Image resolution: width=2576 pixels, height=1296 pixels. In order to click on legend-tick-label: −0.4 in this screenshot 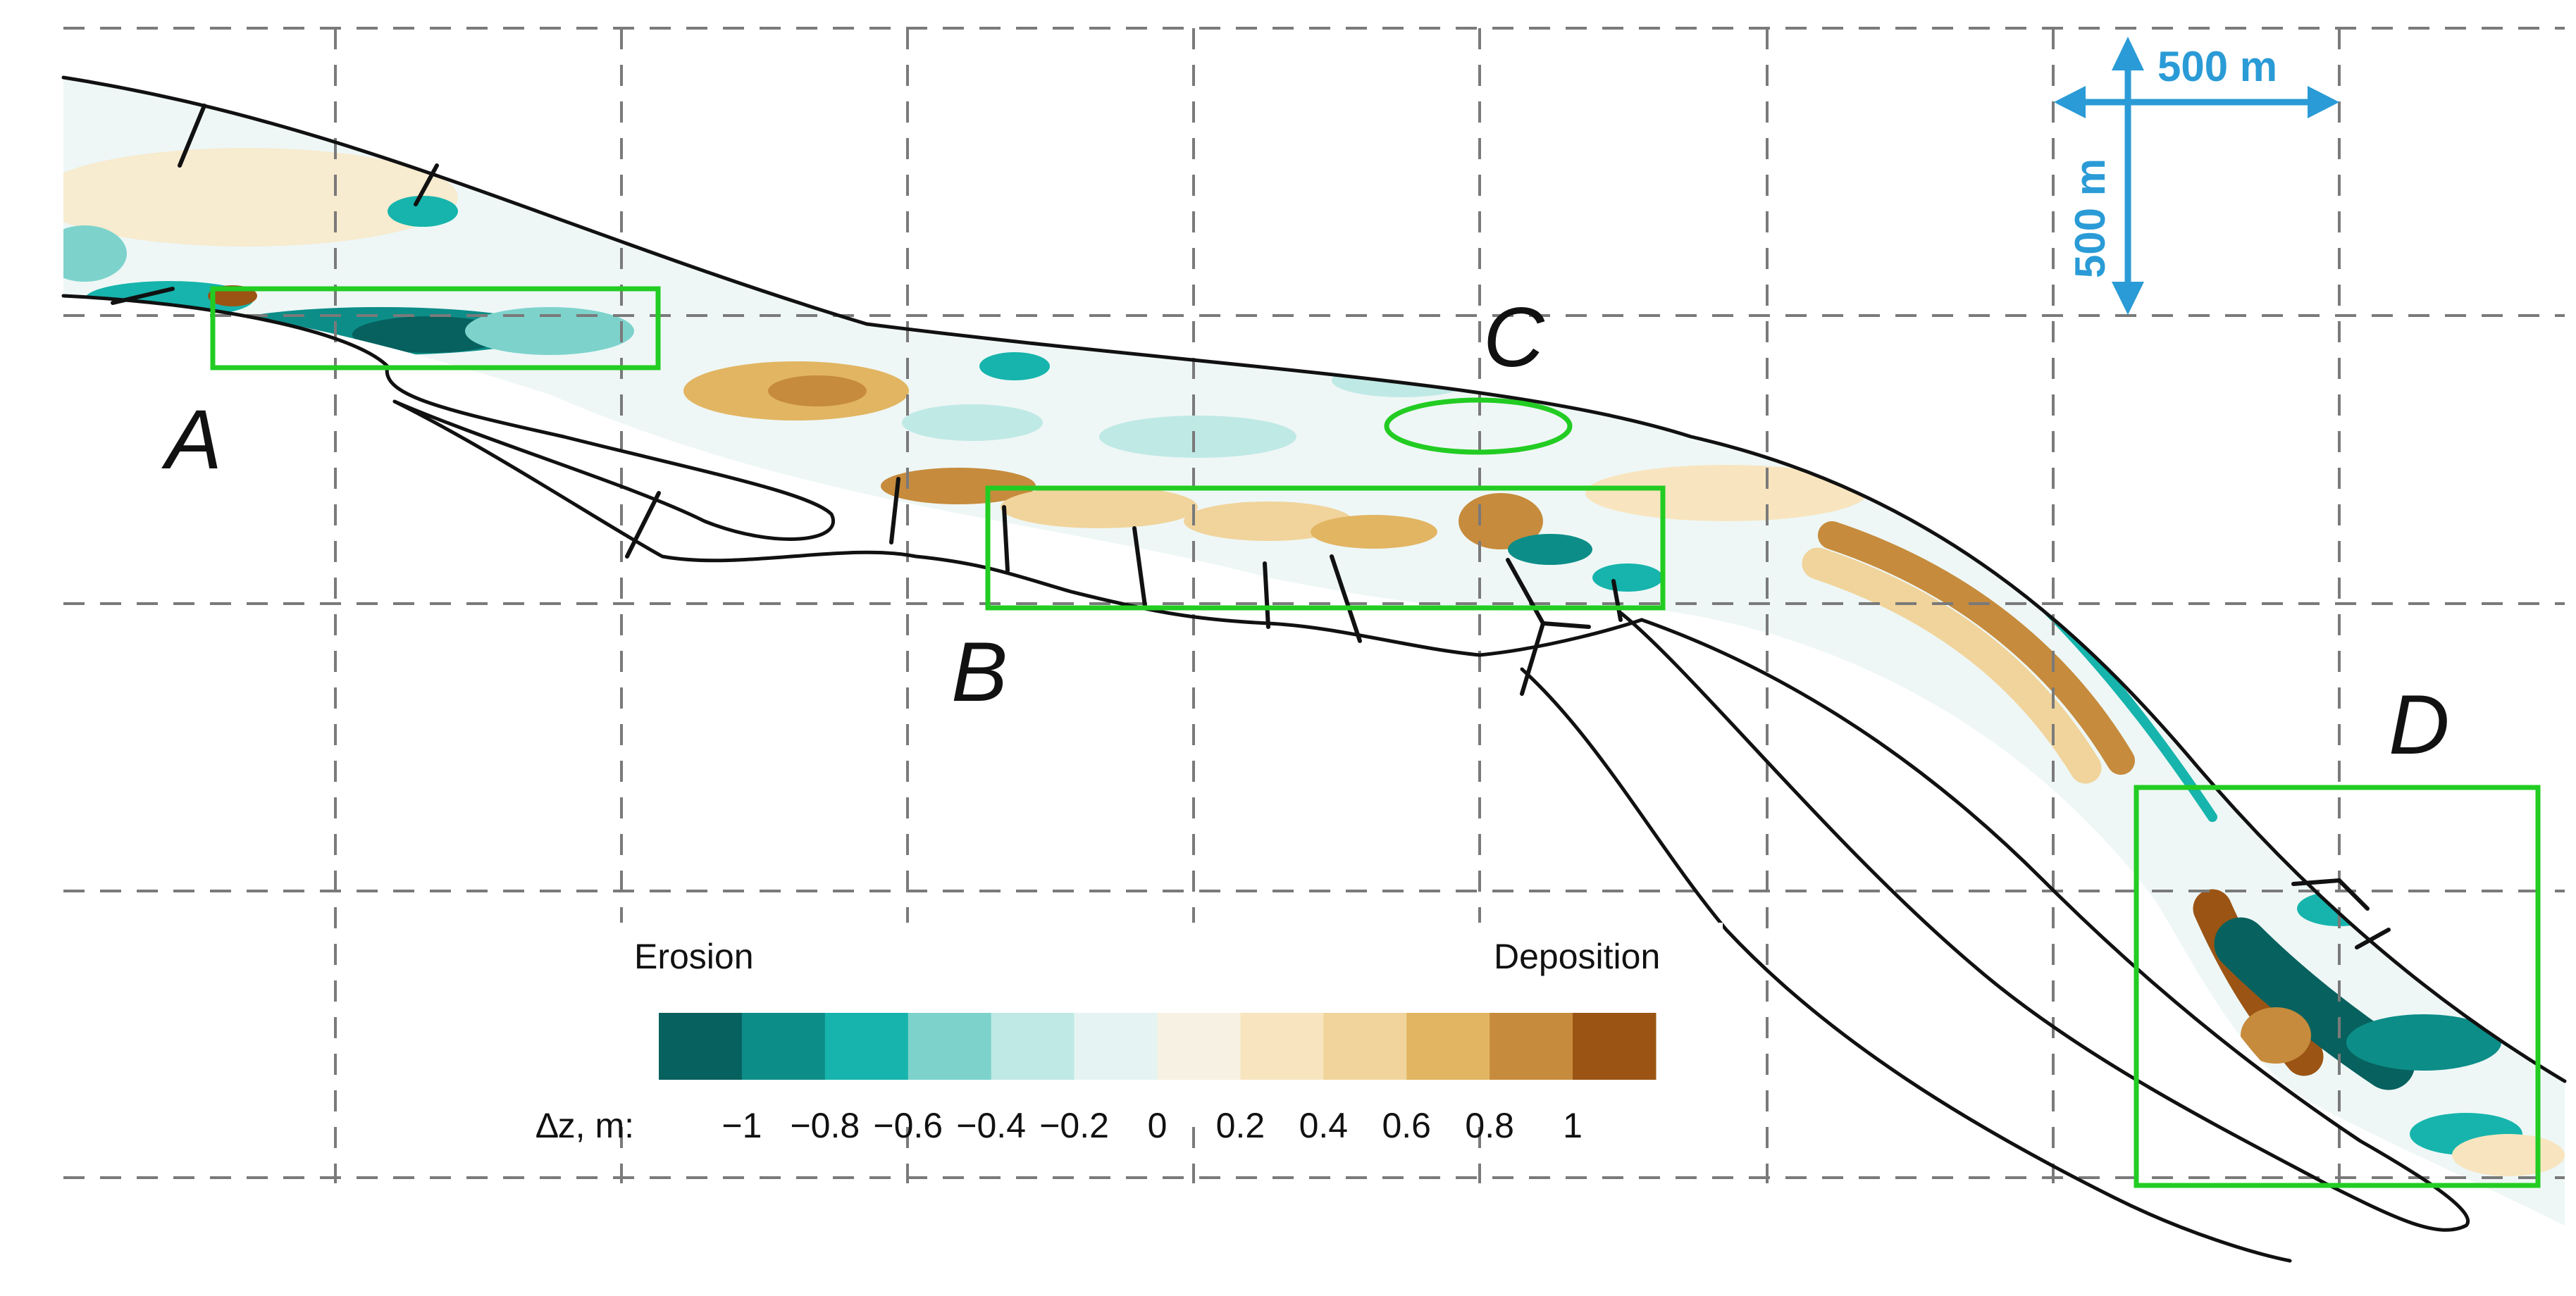, I will do `click(991, 1125)`.